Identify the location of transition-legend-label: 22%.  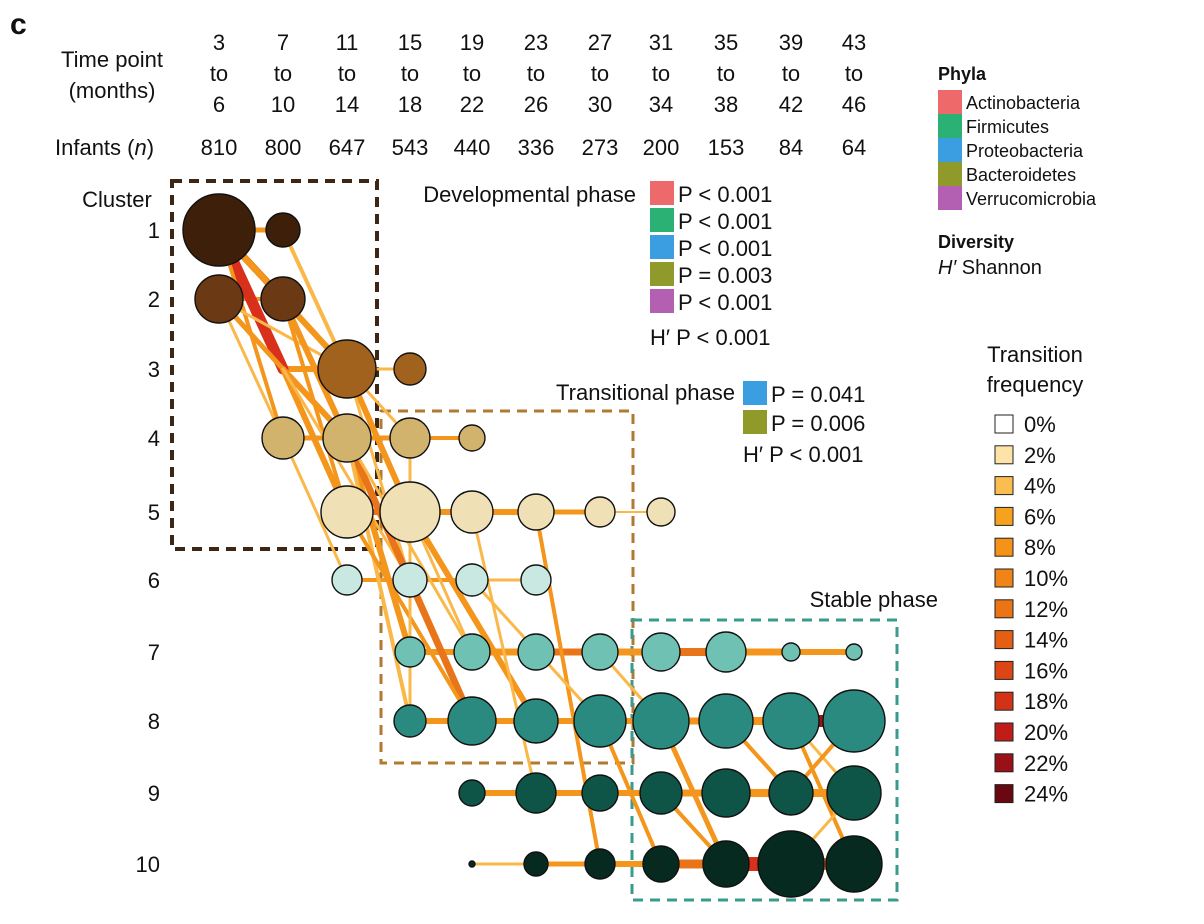
(1046, 763).